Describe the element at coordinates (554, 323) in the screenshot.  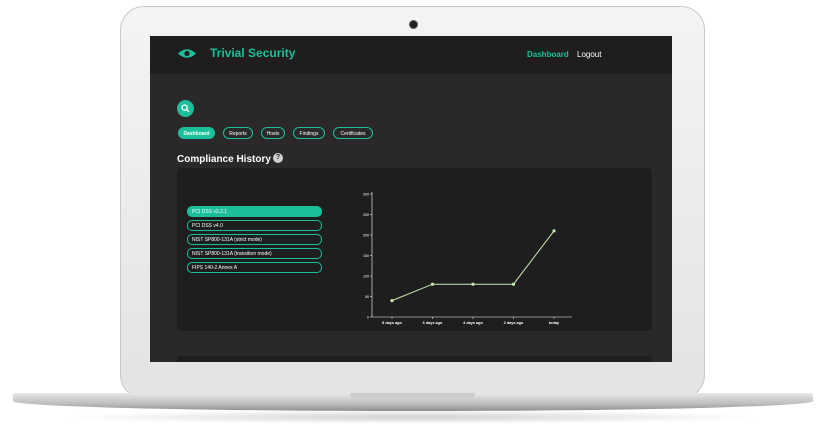
I see `x-tick-label: today` at that location.